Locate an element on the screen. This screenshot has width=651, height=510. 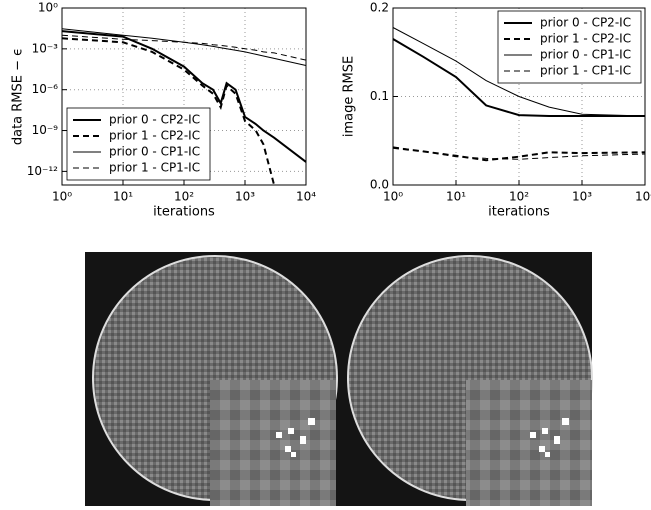
y-tick-label: 0.1 is located at coordinates (379, 96).